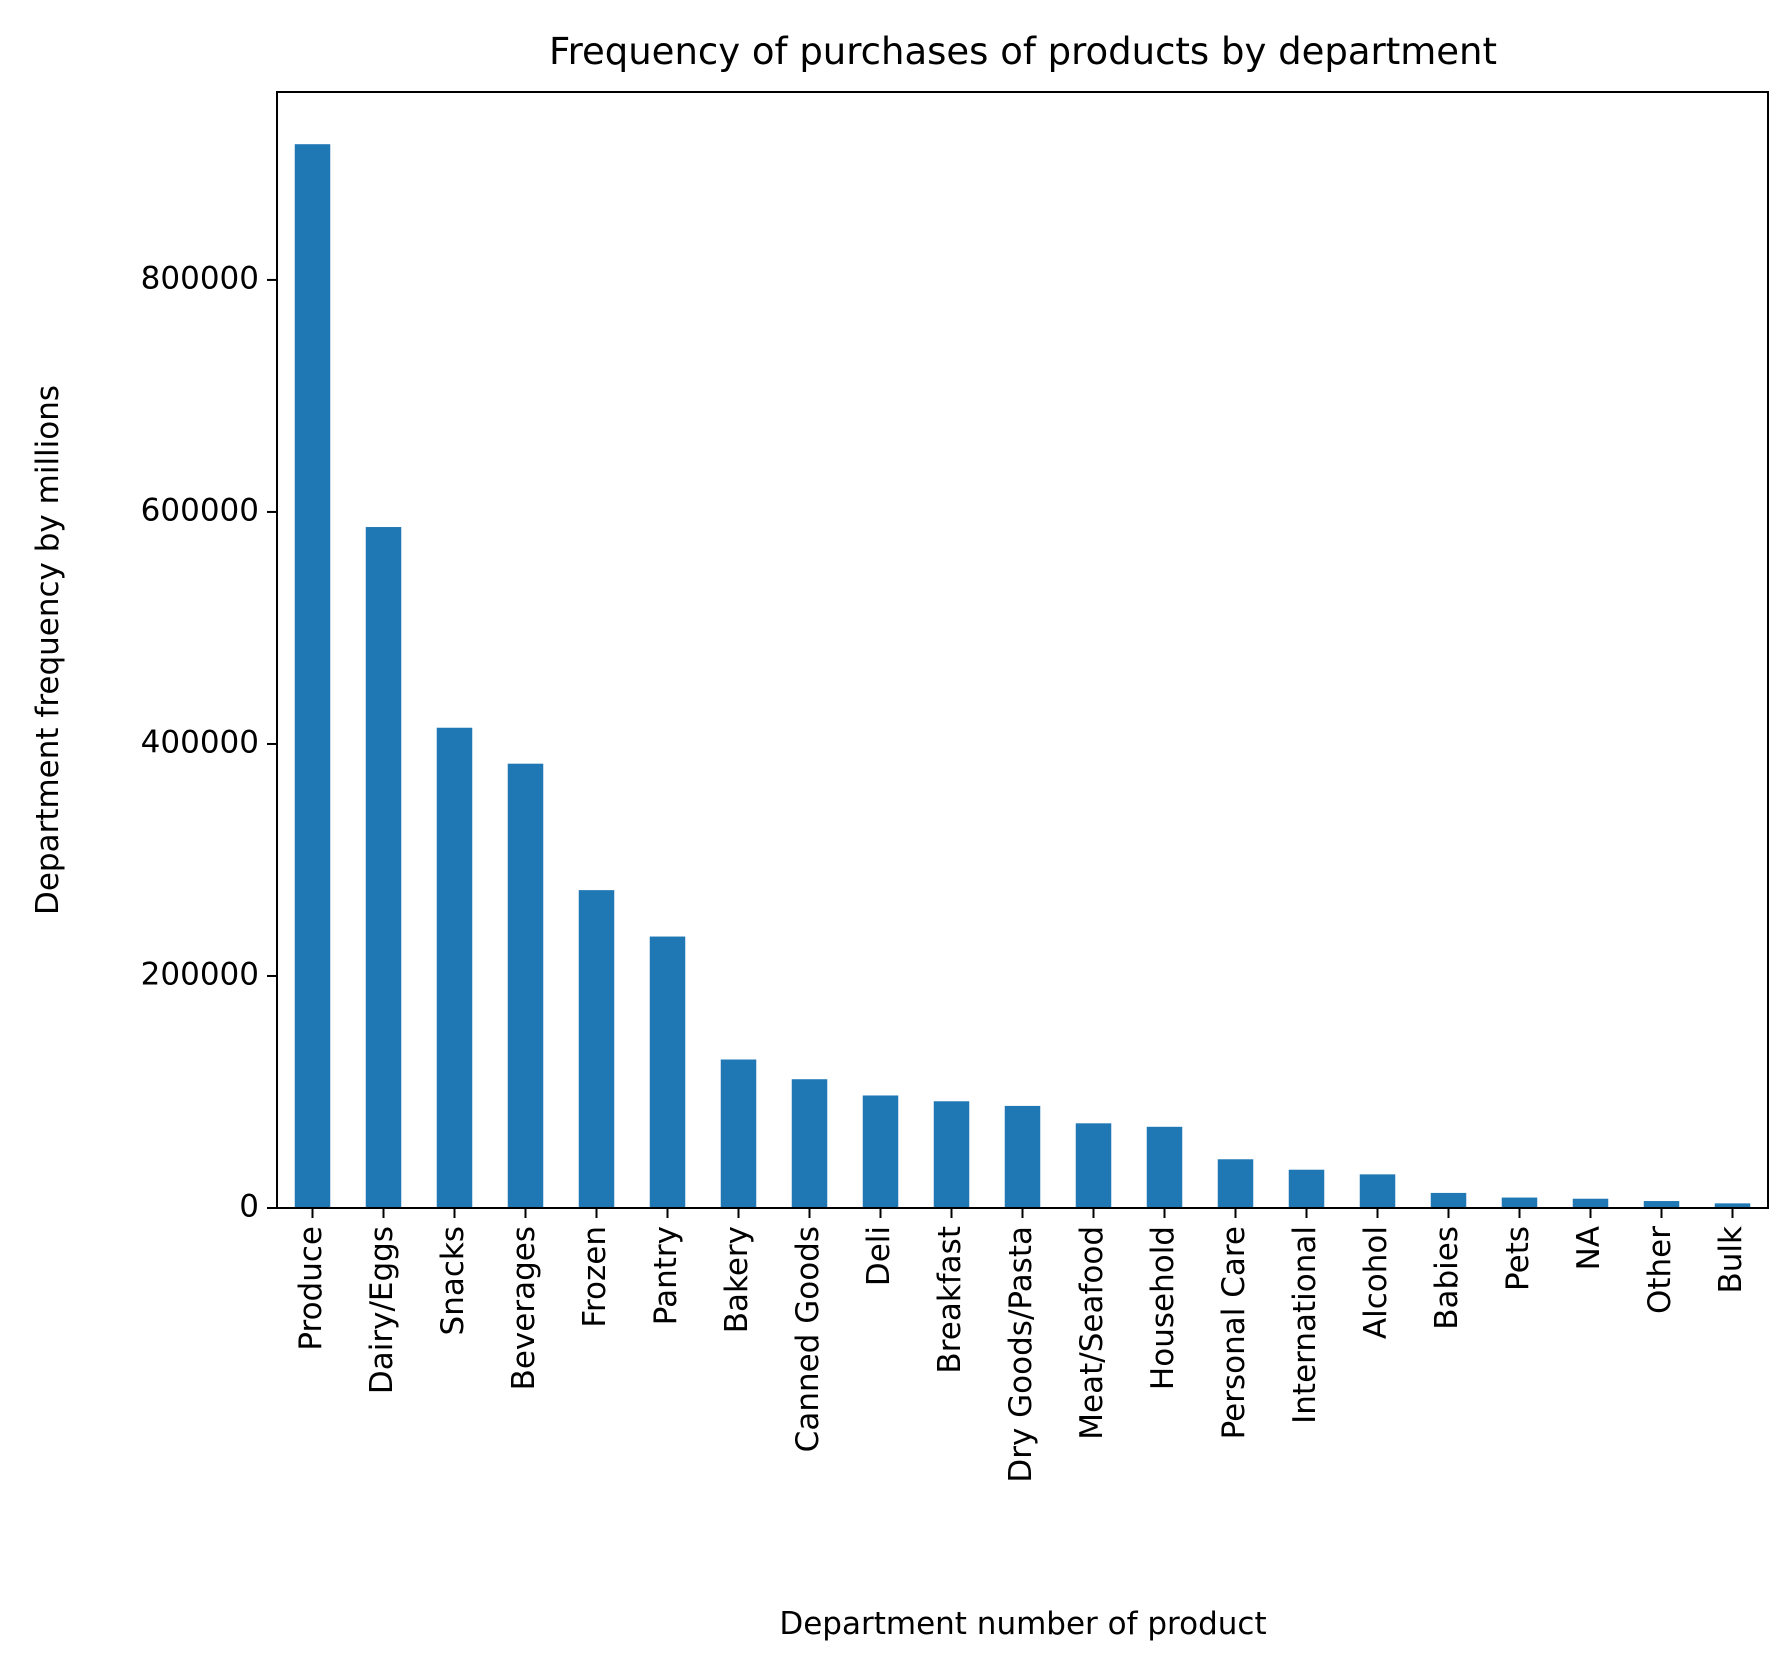 This screenshot has height=1662, width=1792. What do you see at coordinates (1731, 1260) in the screenshot?
I see `x-tick-label: Bulk` at bounding box center [1731, 1260].